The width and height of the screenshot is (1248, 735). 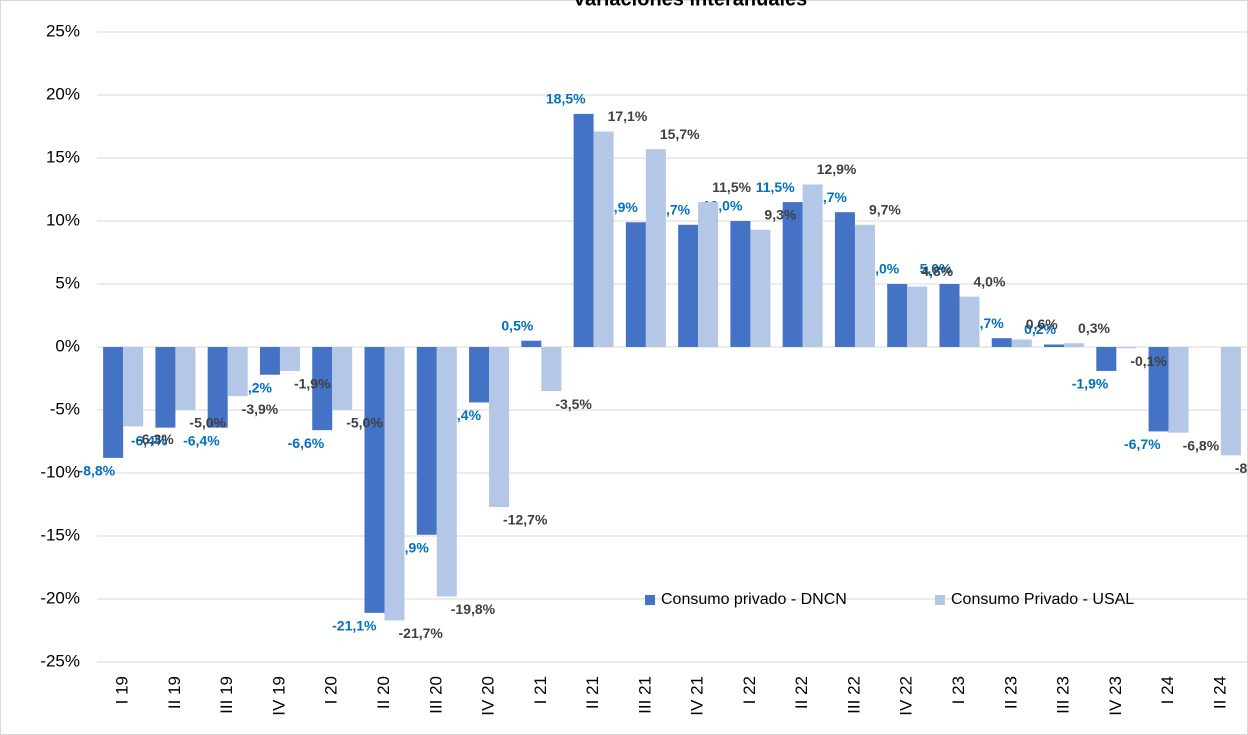 I want to click on value-label: -8,6%, so click(x=1241, y=468).